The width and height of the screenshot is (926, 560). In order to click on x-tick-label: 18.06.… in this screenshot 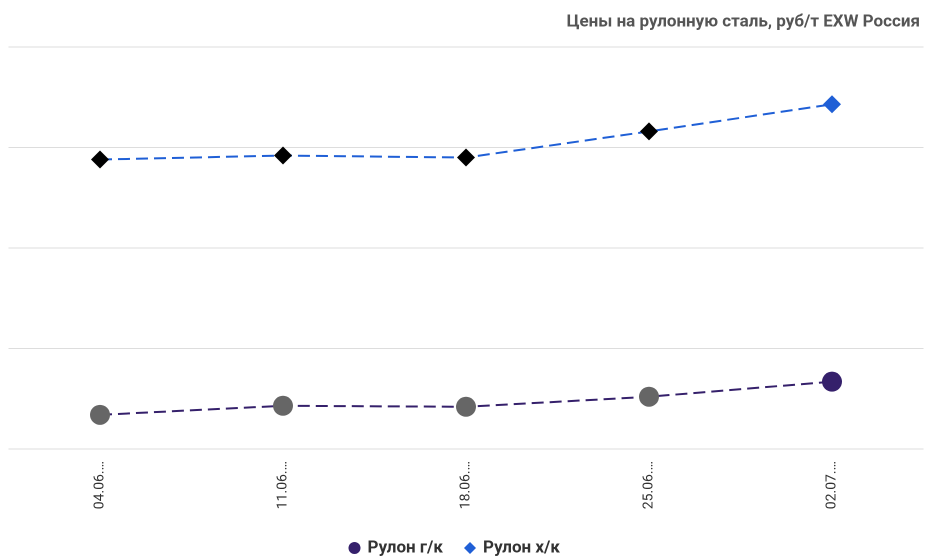, I will do `click(466, 485)`.